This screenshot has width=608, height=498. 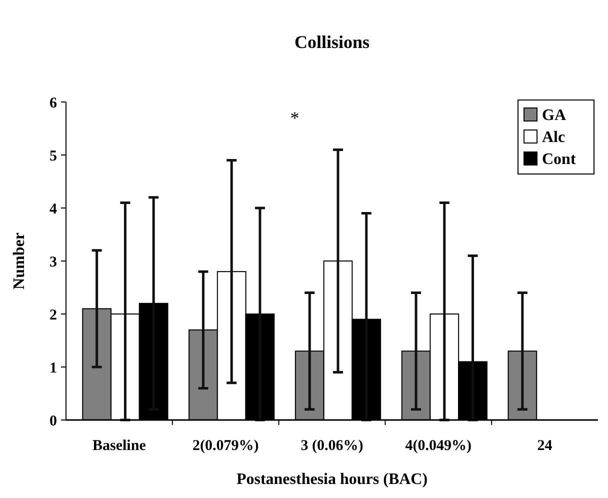 What do you see at coordinates (545, 446) in the screenshot?
I see `x-tick-label: 24` at bounding box center [545, 446].